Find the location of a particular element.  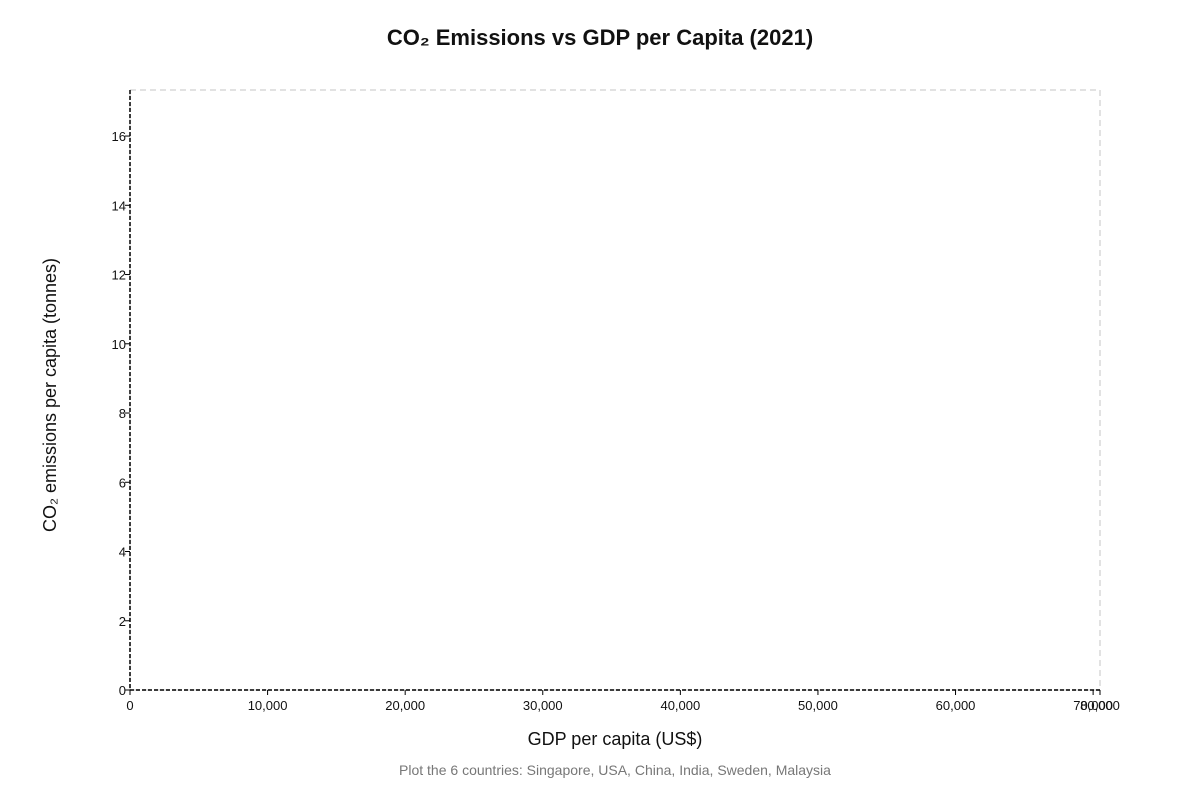

y-tick-label: 0 is located at coordinates (122, 690).